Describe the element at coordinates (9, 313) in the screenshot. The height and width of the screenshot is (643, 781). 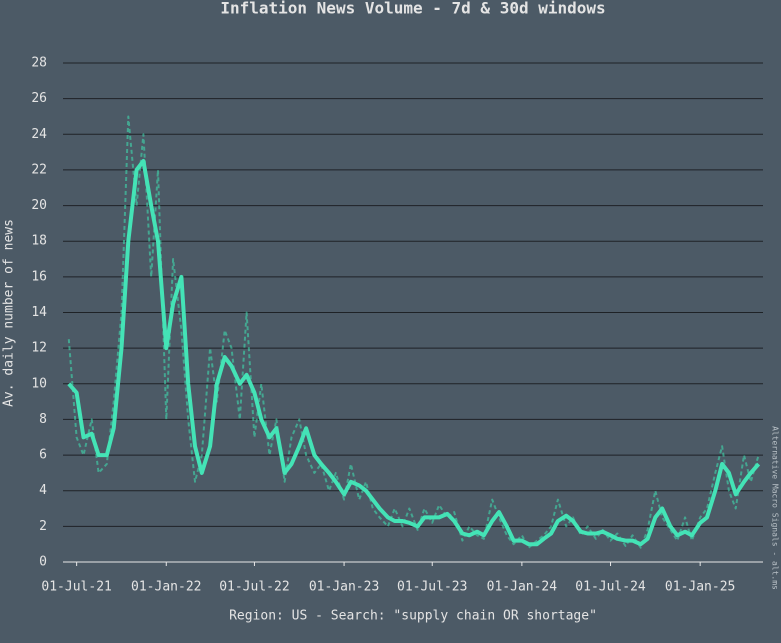
I see `y-axis-label: Av. daily number of news` at that location.